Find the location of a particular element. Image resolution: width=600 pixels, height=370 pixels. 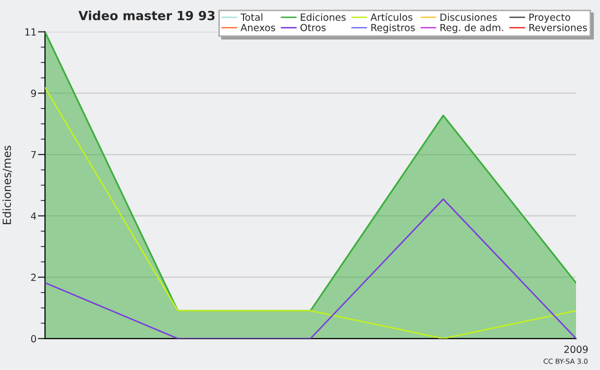

legend-label: Artículos is located at coordinates (391, 16).